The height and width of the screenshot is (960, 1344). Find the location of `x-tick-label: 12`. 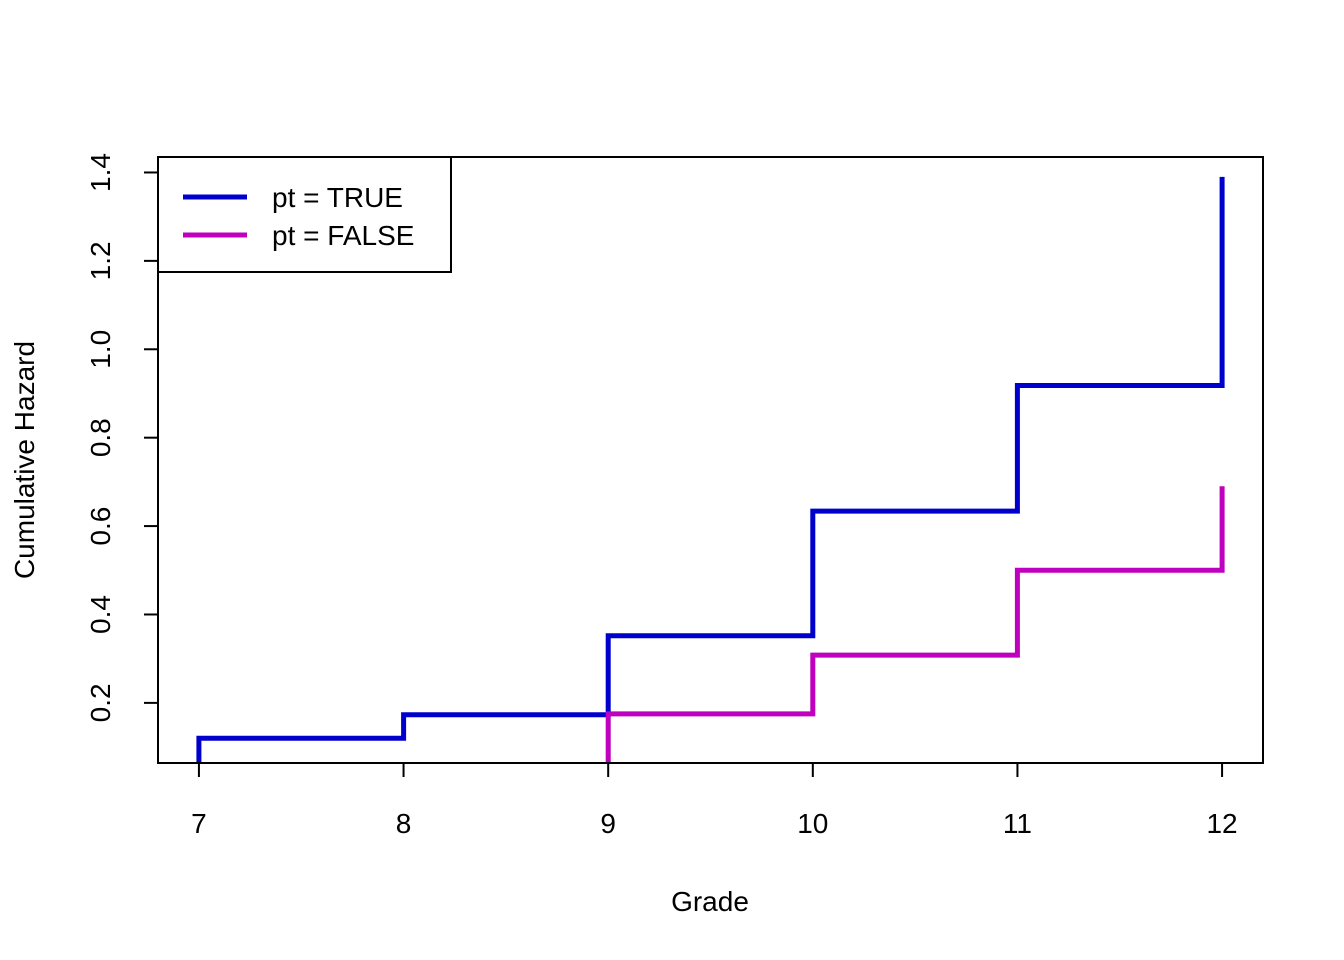

x-tick-label: 12 is located at coordinates (1221, 823).